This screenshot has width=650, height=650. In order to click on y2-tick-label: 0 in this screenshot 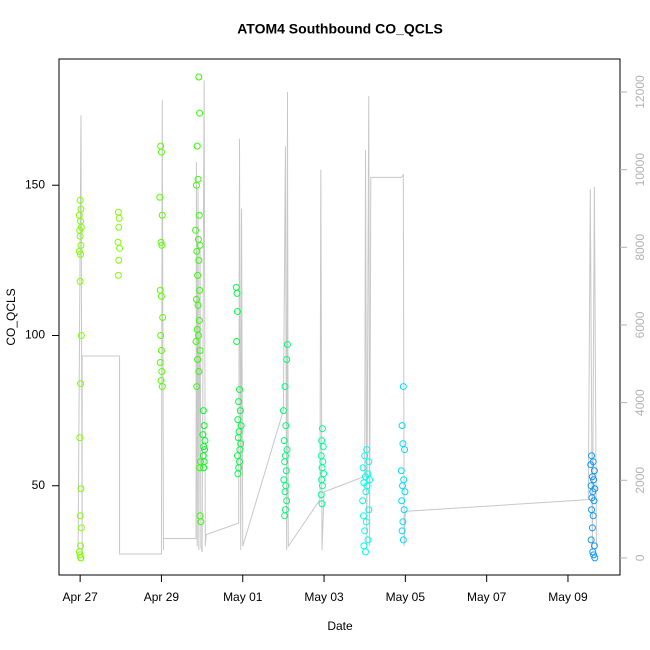, I will do `click(640, 557)`.